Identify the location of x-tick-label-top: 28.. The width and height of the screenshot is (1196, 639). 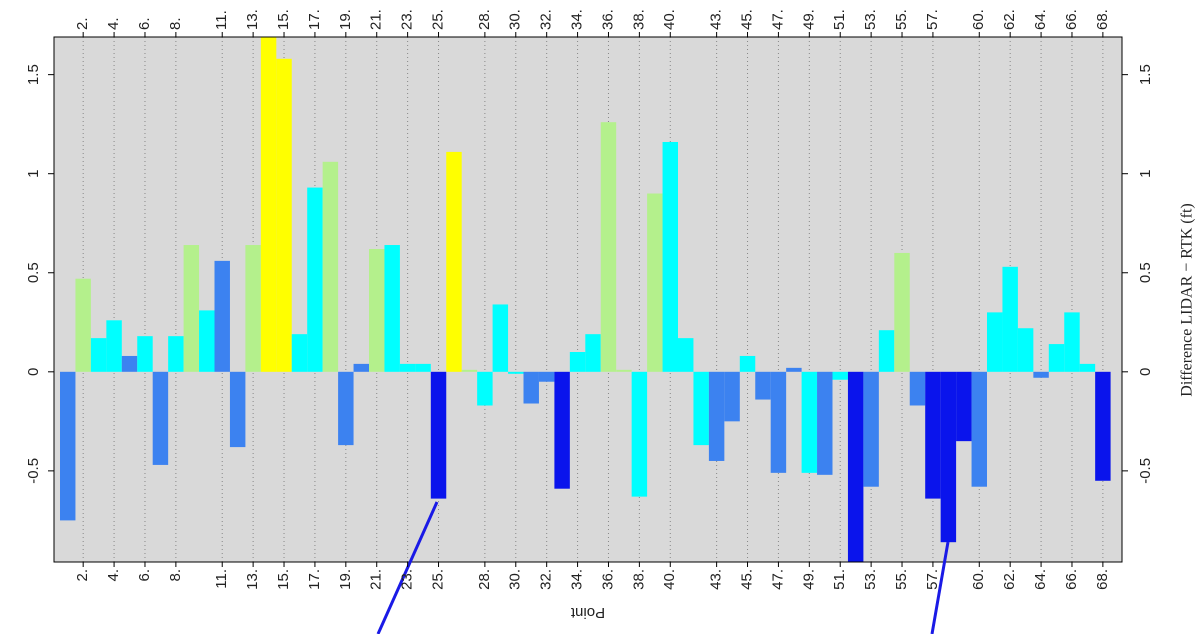
(484, 19).